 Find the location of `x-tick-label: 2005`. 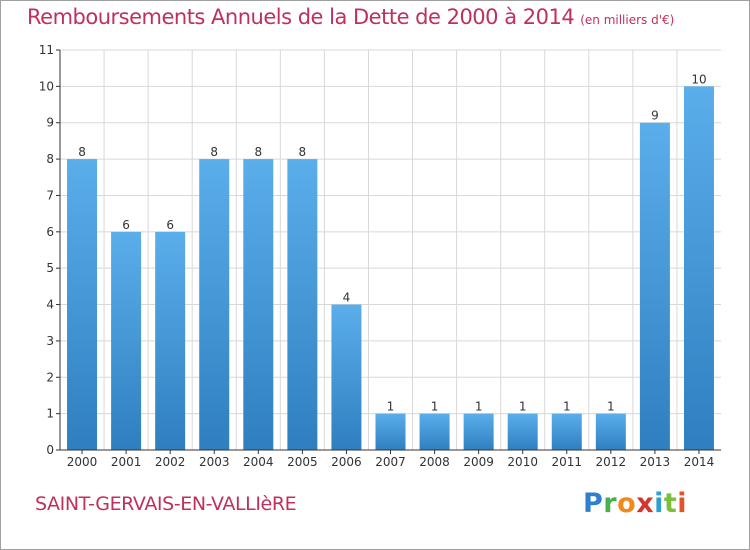

x-tick-label: 2005 is located at coordinates (302, 462).